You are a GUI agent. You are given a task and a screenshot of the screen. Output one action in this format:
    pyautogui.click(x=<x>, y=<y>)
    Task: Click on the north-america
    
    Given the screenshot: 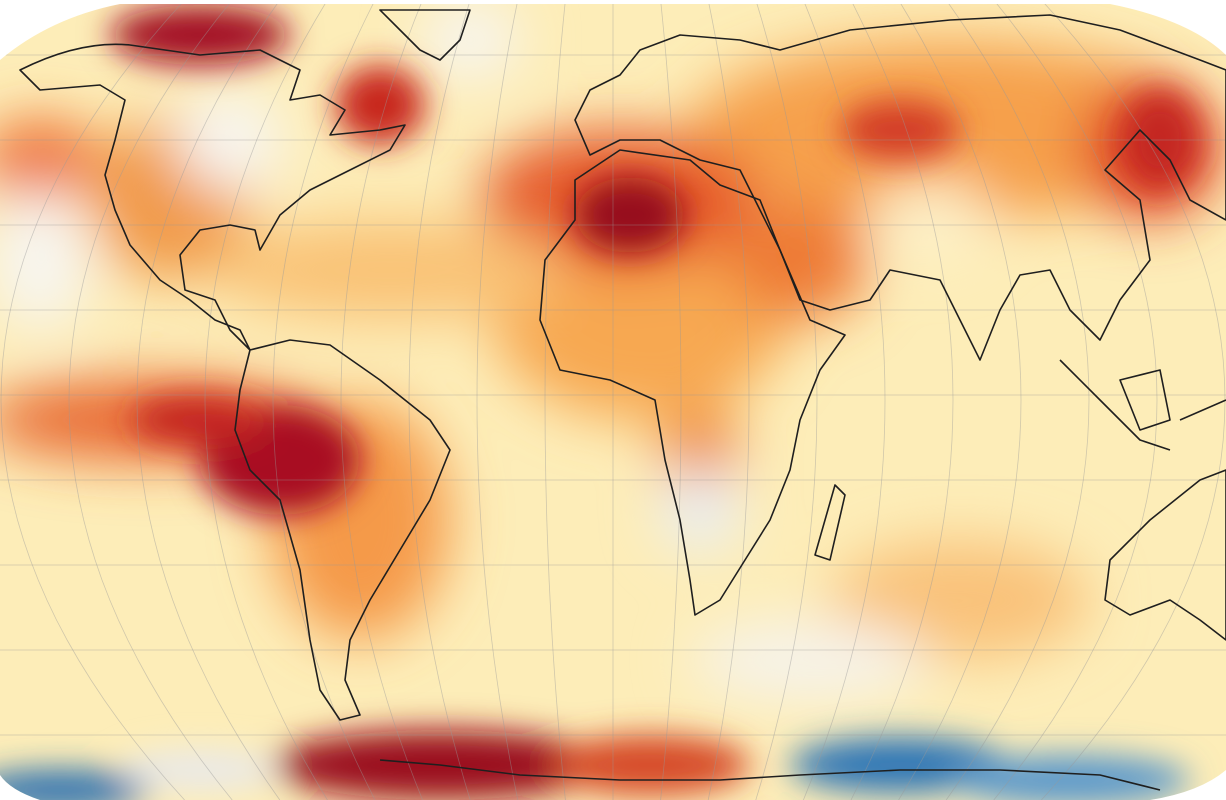 What is the action you would take?
    pyautogui.click(x=212, y=197)
    